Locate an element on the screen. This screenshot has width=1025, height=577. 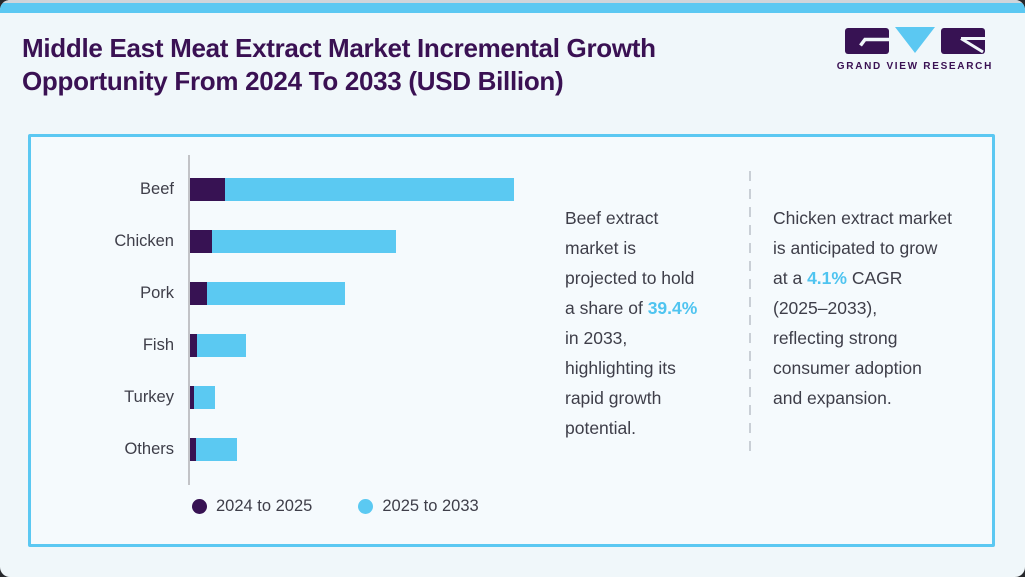
insight-line: market is is located at coordinates (649, 248).